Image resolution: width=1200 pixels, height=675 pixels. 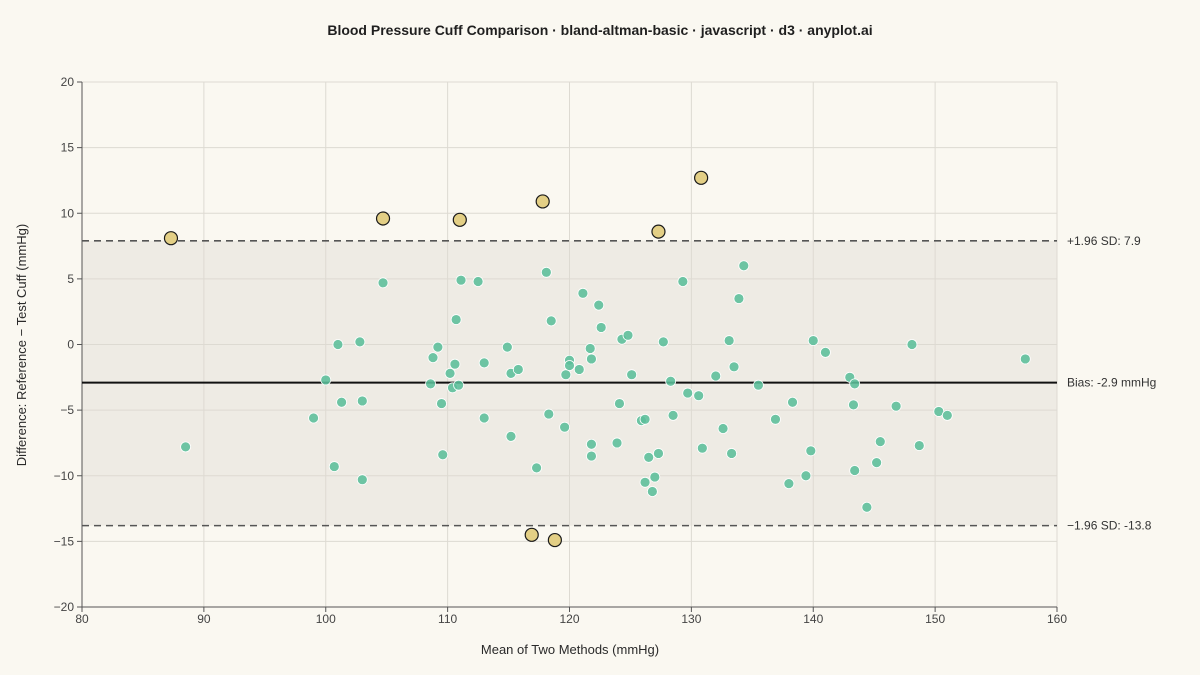 I want to click on y-tick-label: 15, so click(x=68, y=148).